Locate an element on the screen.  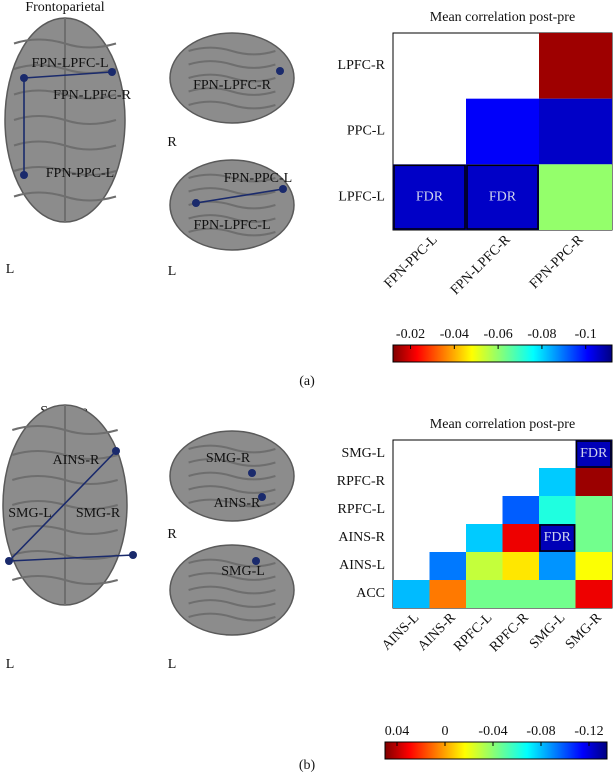
colorbar-tick-label: -0.02 is located at coordinates (410, 334).